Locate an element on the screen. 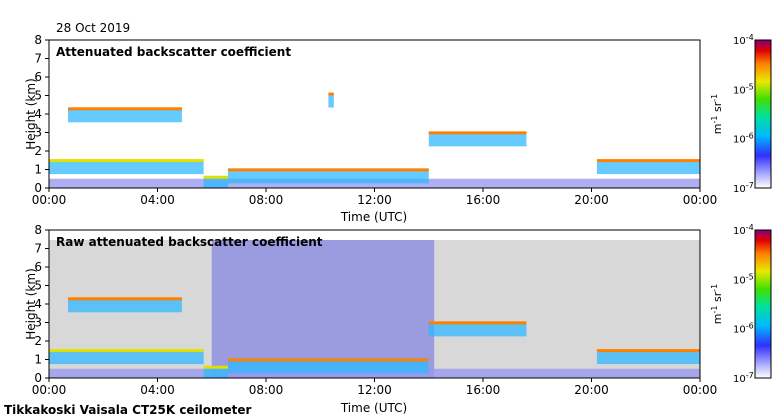 The width and height of the screenshot is (780, 420). panel-title: Attenuated backscatter coefficient is located at coordinates (173, 52).